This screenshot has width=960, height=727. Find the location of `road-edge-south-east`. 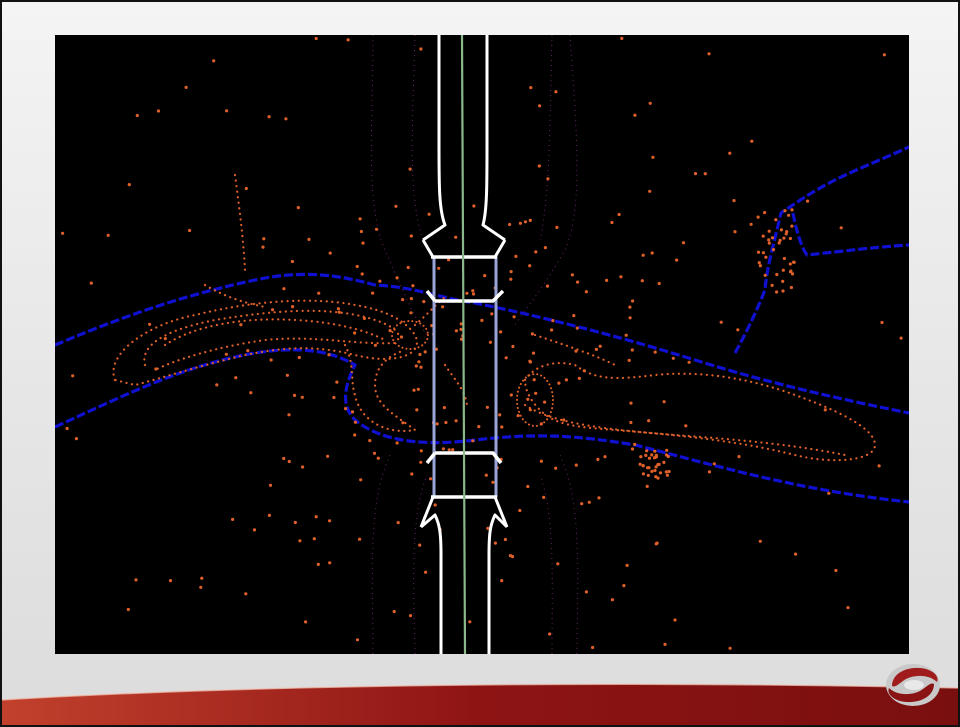

road-edge-south-east is located at coordinates (498, 583).